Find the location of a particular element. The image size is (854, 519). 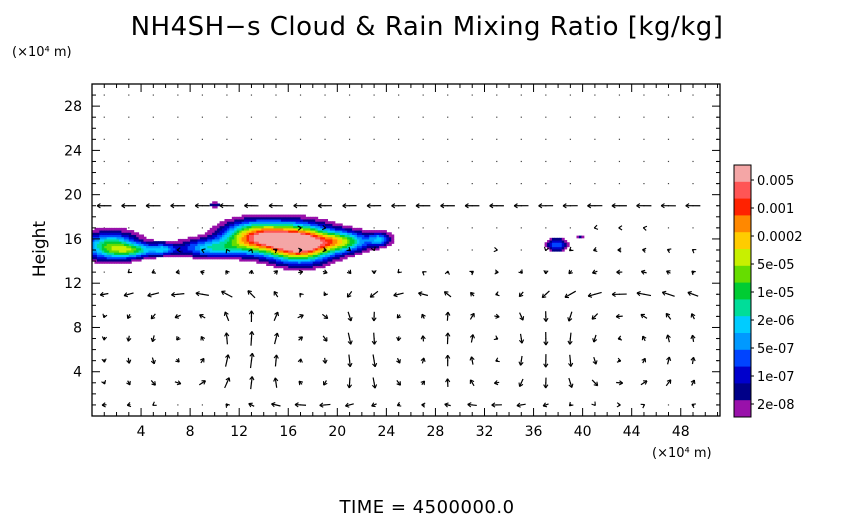

colorbar-label: 5e-05 is located at coordinates (776, 265).